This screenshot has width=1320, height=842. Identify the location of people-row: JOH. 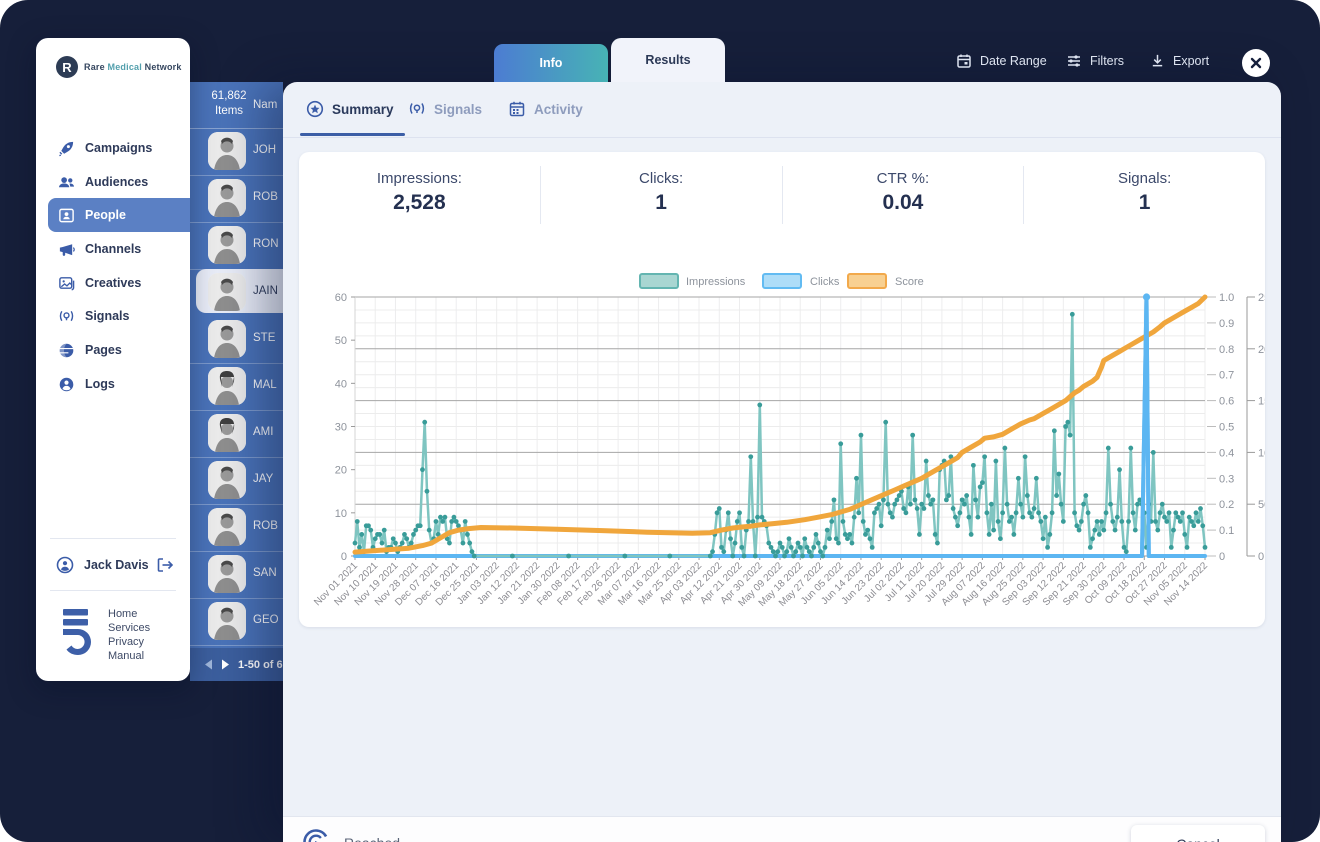
(236, 152).